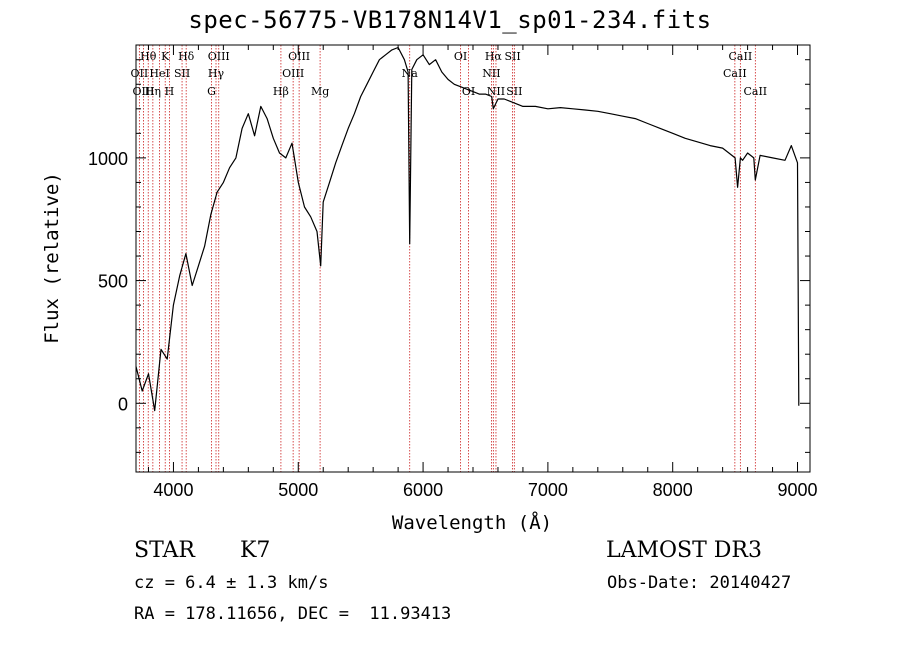 Image resolution: width=900 pixels, height=649 pixels. What do you see at coordinates (159, 73) in the screenshot?
I see `line-marker-label: HeI` at bounding box center [159, 73].